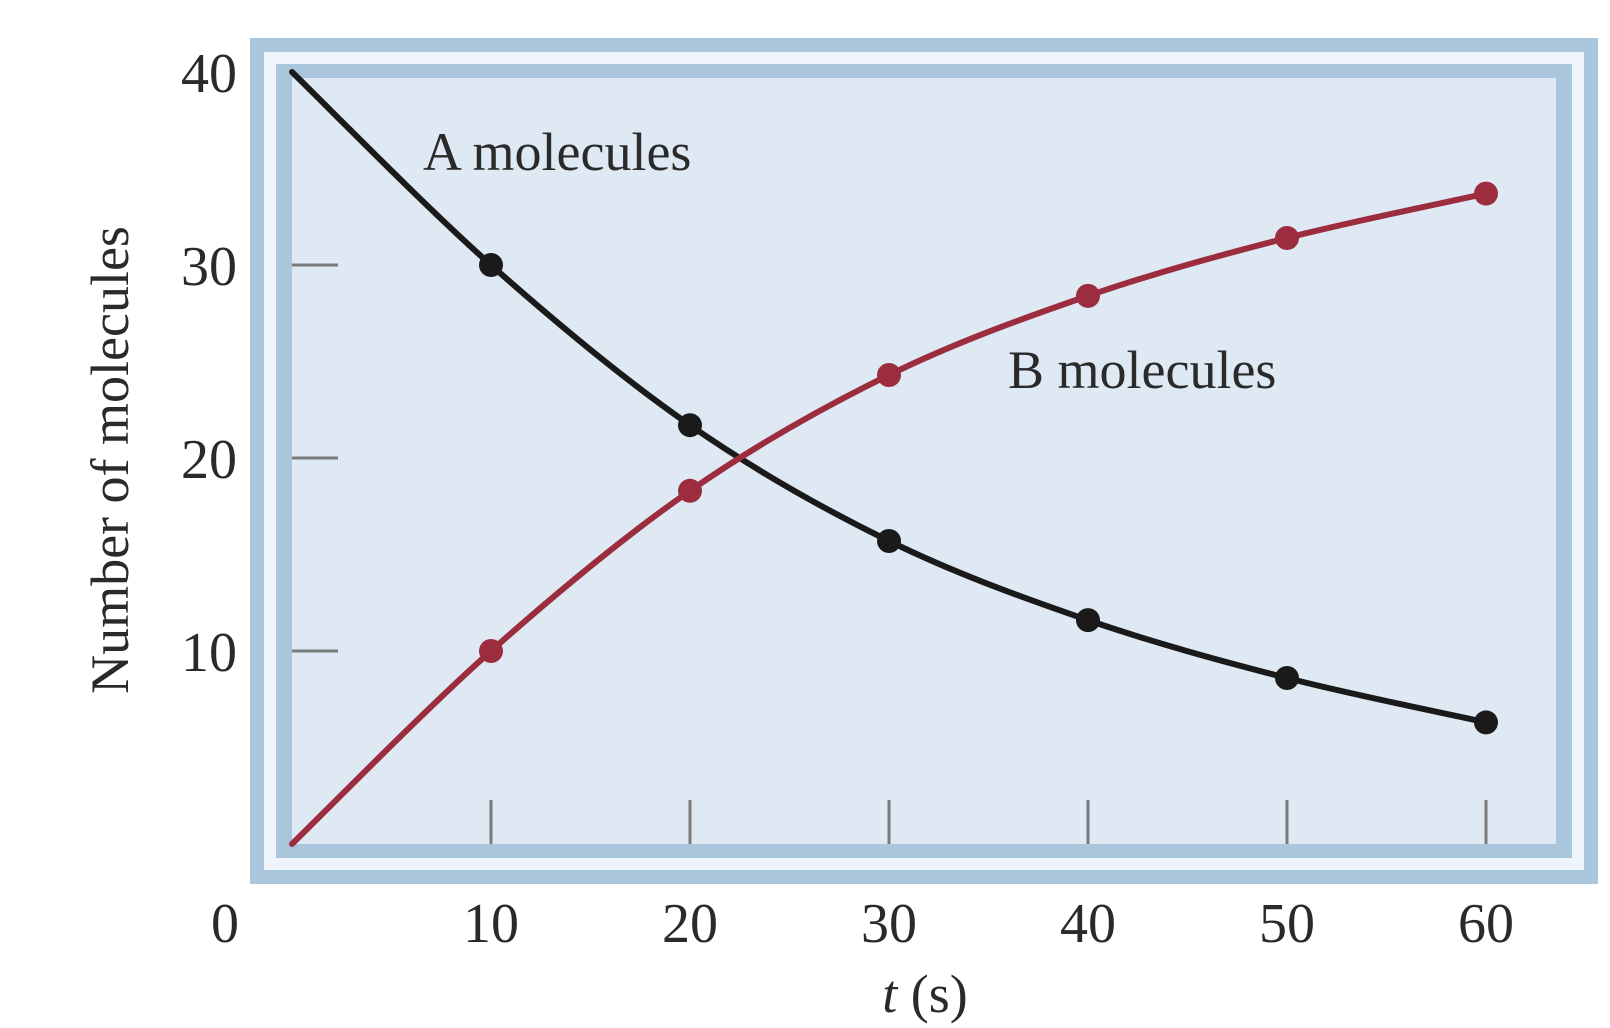  I want to click on x-tick-label: 20, so click(690, 924).